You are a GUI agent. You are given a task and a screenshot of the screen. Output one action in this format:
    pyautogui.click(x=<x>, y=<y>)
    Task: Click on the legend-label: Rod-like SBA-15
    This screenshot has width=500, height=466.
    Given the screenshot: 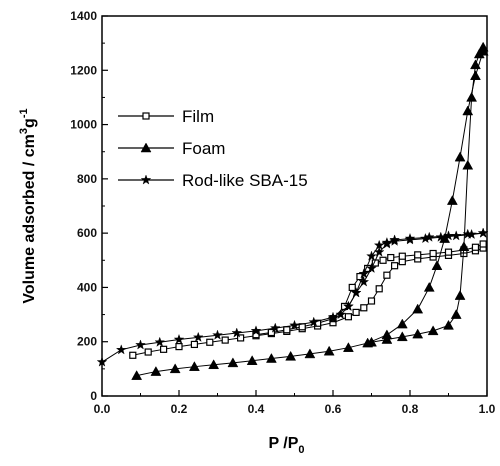 What is the action you would take?
    pyautogui.click(x=245, y=180)
    